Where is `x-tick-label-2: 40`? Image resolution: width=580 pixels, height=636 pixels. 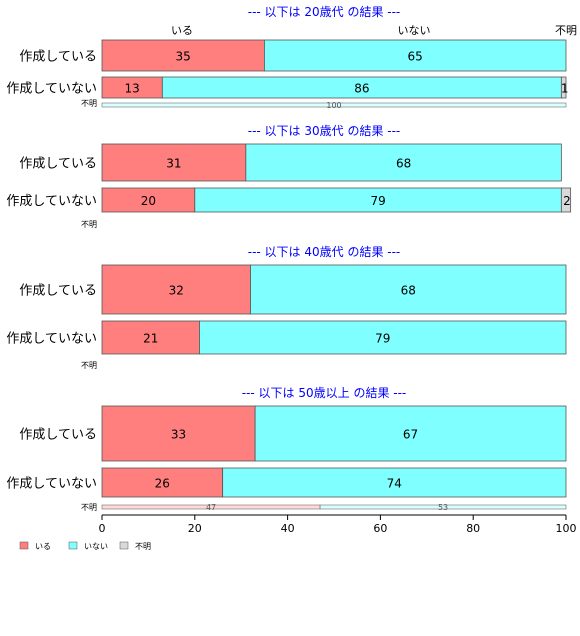
x-tick-label-2: 40 is located at coordinates (288, 528).